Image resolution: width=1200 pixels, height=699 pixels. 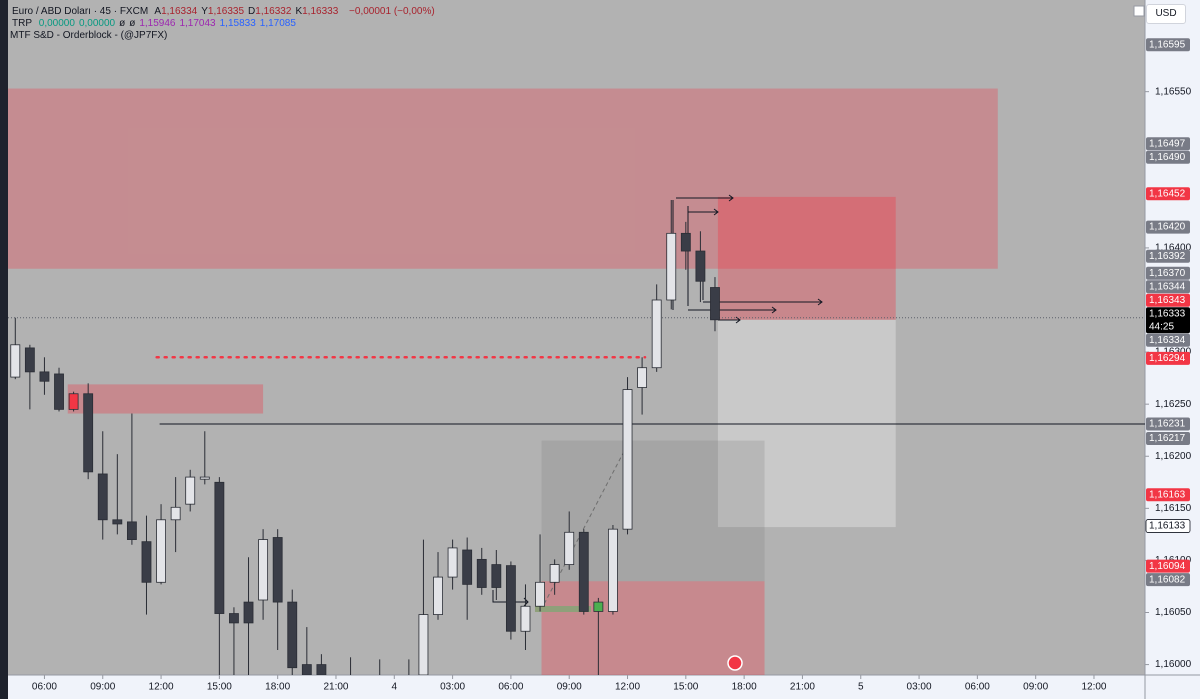 What do you see at coordinates (1167, 358) in the screenshot?
I see `price-label: 1,16294` at bounding box center [1167, 358].